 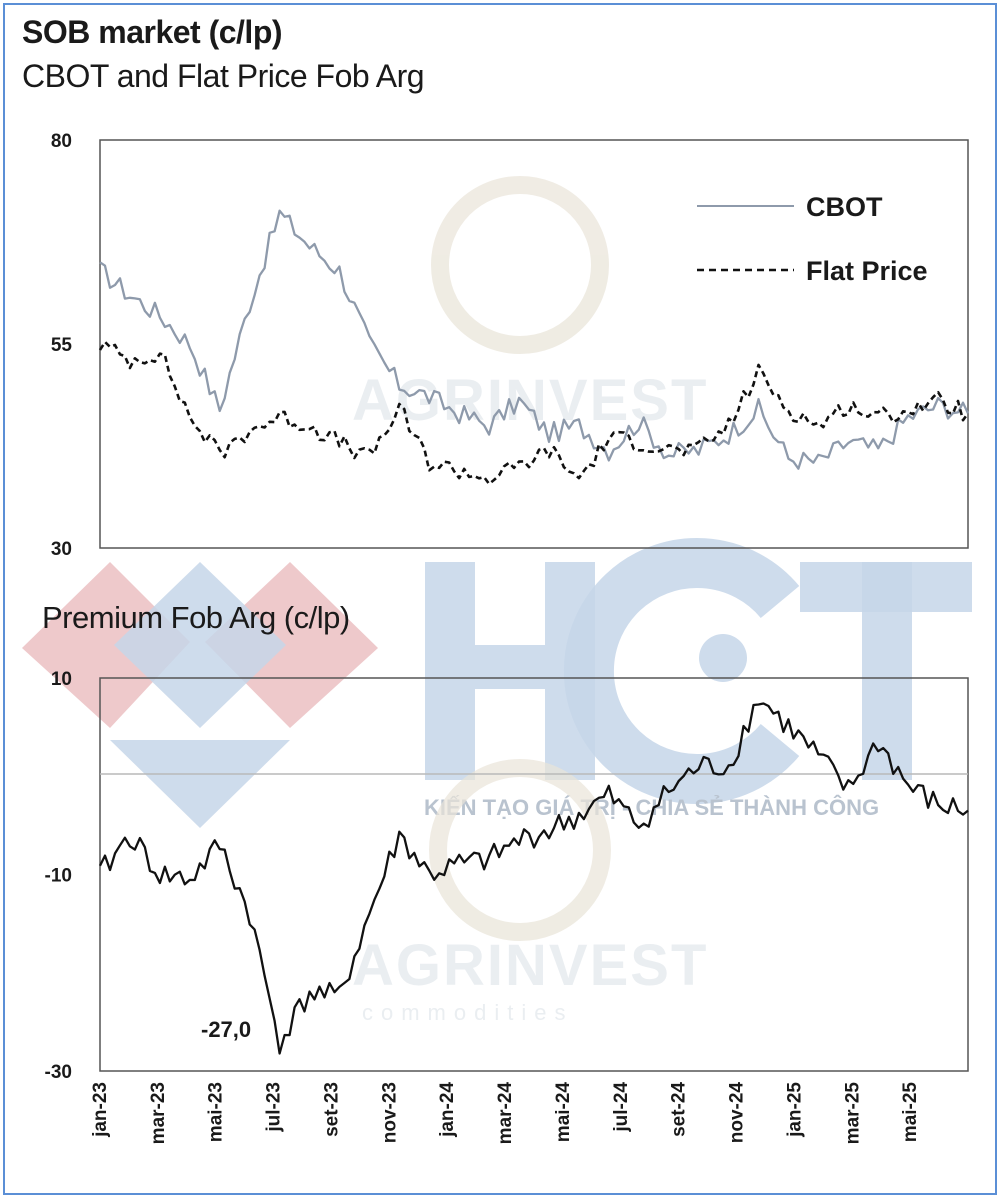 I want to click on top-ytick-55: 55, so click(x=62, y=345).